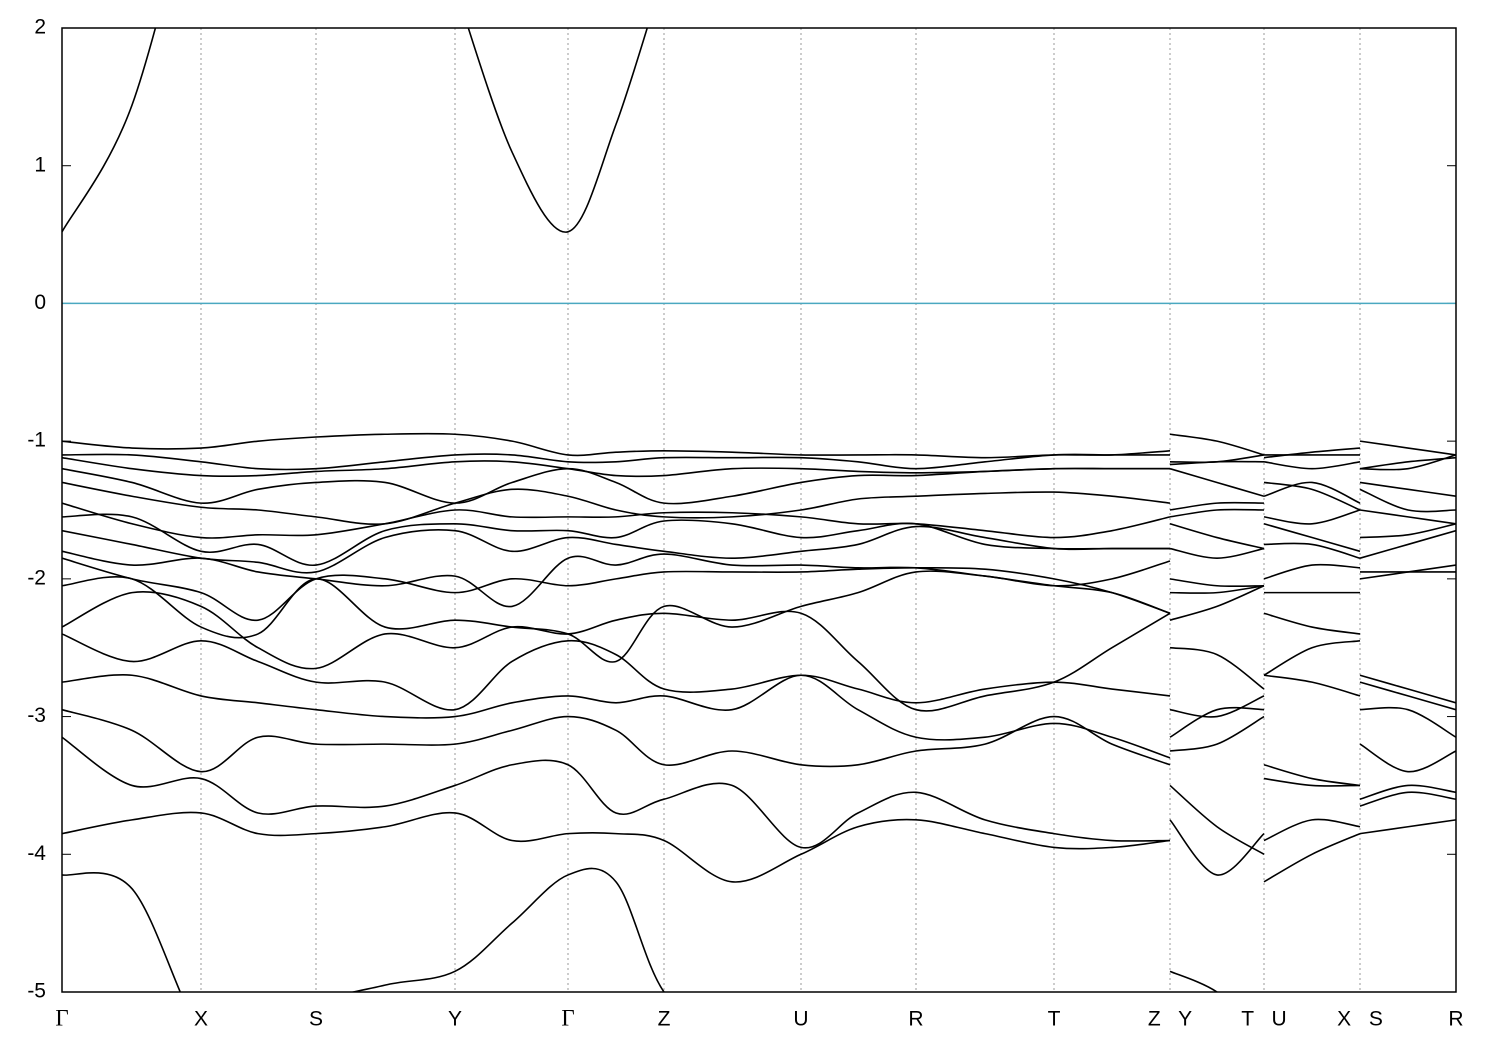  Describe the element at coordinates (1054, 1019) in the screenshot. I see `x-tick-label: T` at that location.